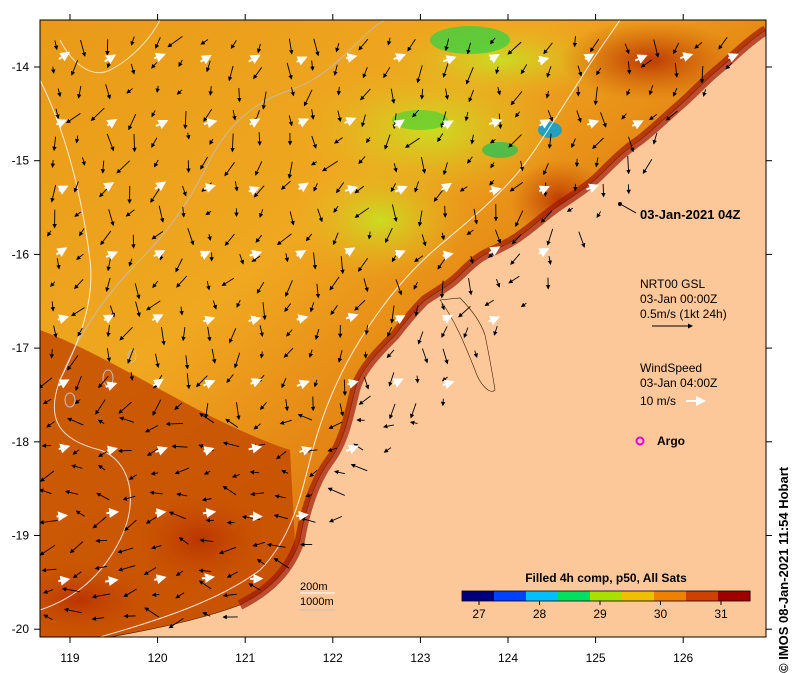 This screenshot has height=673, width=809. Describe the element at coordinates (683, 314) in the screenshot. I see `gsl-scale: 0.5m/s (1kt 24h)` at that location.